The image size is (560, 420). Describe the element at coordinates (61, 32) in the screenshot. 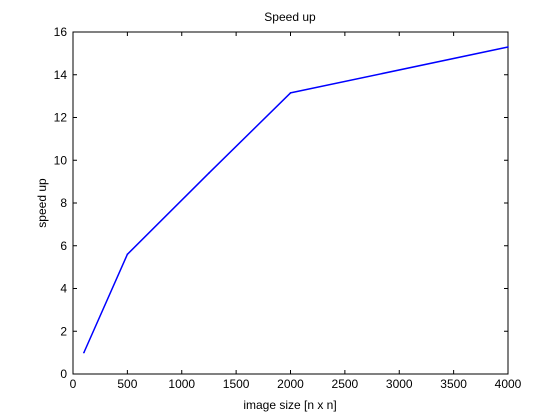

I see `y-tick-label: 16` at that location.